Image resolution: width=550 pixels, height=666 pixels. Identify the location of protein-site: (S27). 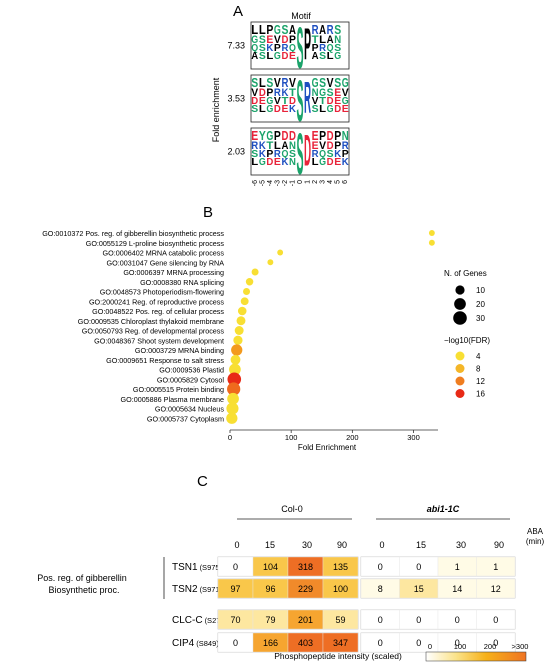
(214, 620).